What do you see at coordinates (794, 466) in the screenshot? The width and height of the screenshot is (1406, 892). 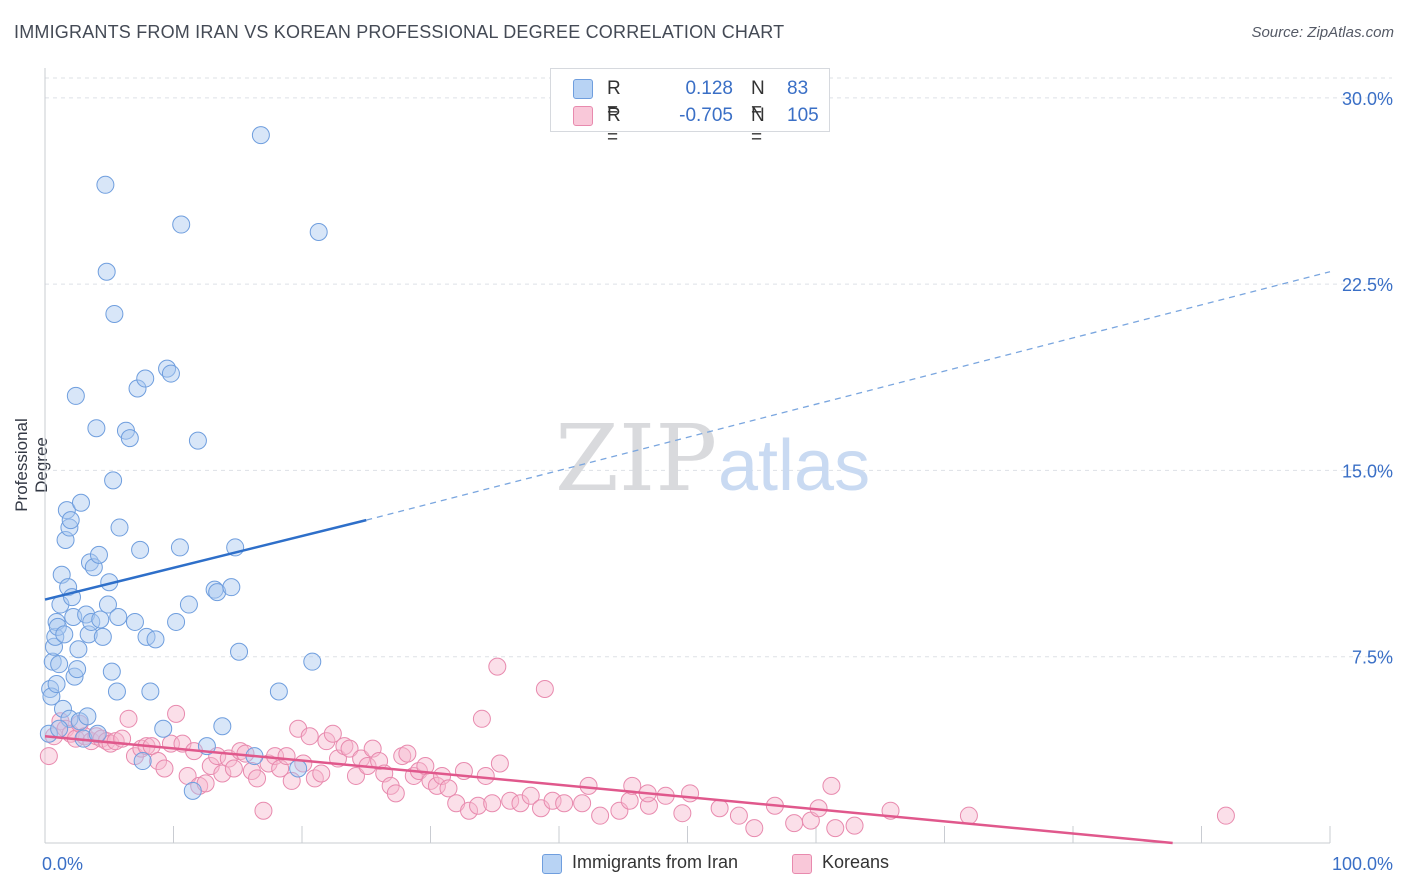 I see `watermark-atlas: atlas` at bounding box center [794, 466].